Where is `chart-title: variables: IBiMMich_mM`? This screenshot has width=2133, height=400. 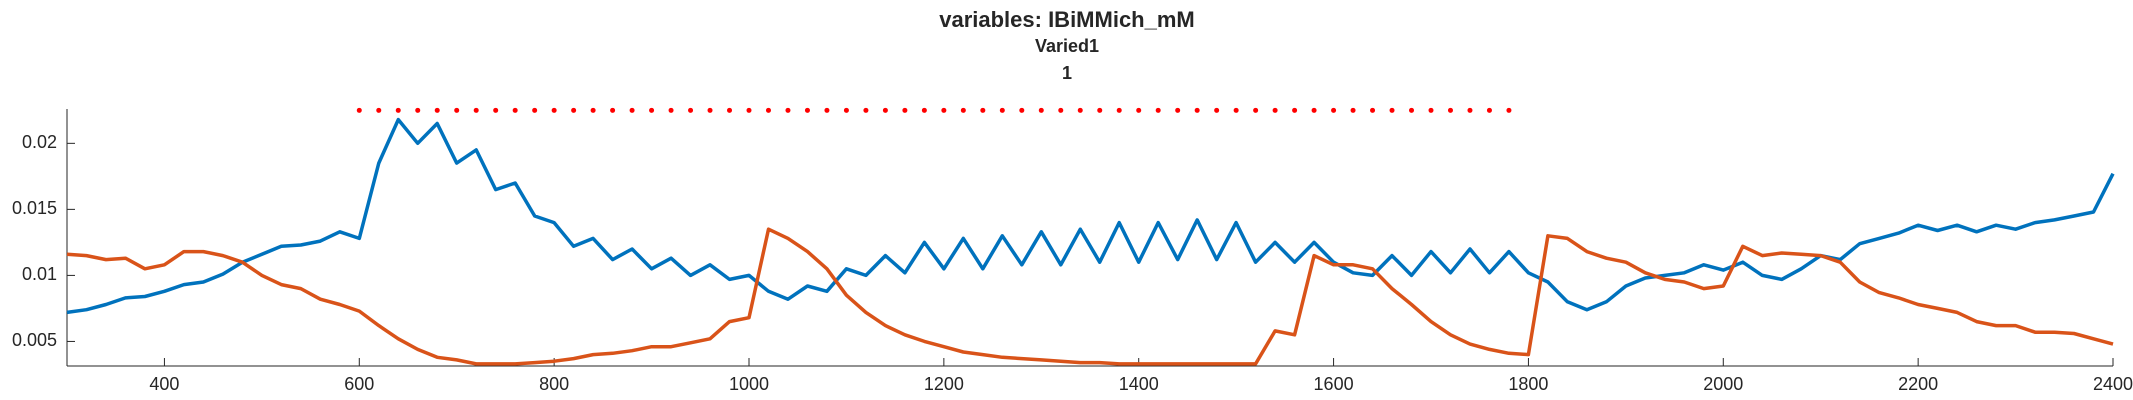 chart-title: variables: IBiMMich_mM is located at coordinates (1067, 19).